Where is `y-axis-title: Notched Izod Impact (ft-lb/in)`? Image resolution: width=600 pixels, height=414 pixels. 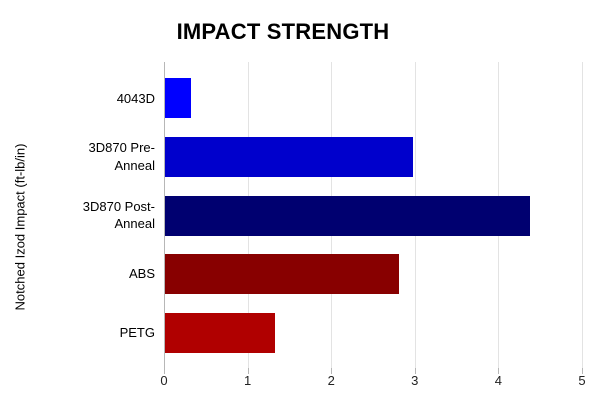
y-axis-title: Notched Izod Impact (ft-lb/in) is located at coordinates (20, 227).